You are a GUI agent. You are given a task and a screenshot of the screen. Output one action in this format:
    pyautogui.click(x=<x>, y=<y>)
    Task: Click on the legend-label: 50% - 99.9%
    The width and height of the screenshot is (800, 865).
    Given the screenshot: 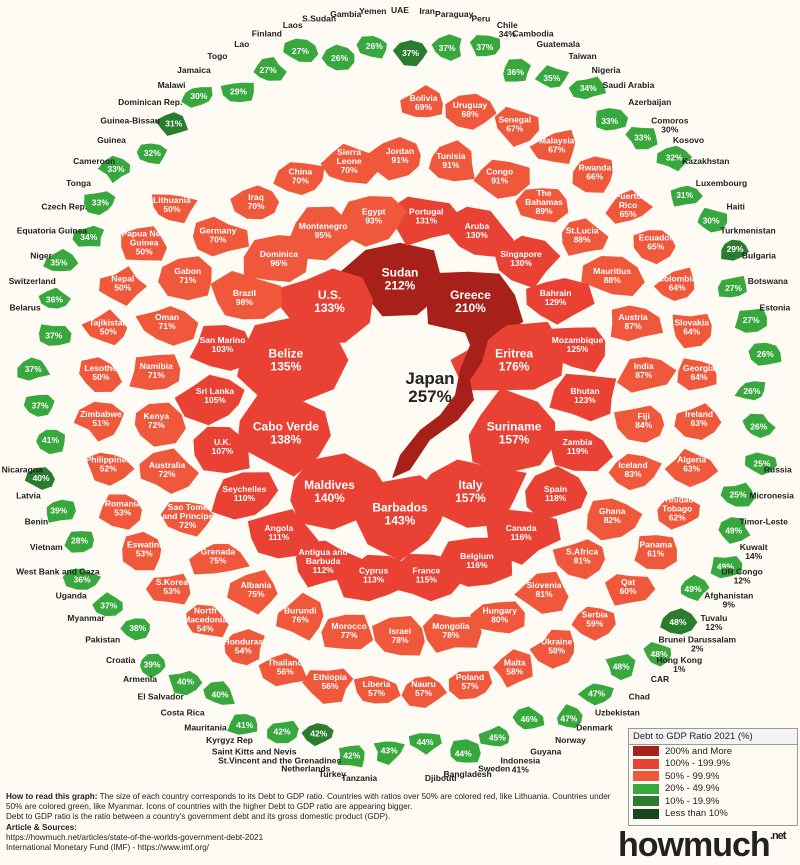 What is the action you would take?
    pyautogui.click(x=692, y=776)
    